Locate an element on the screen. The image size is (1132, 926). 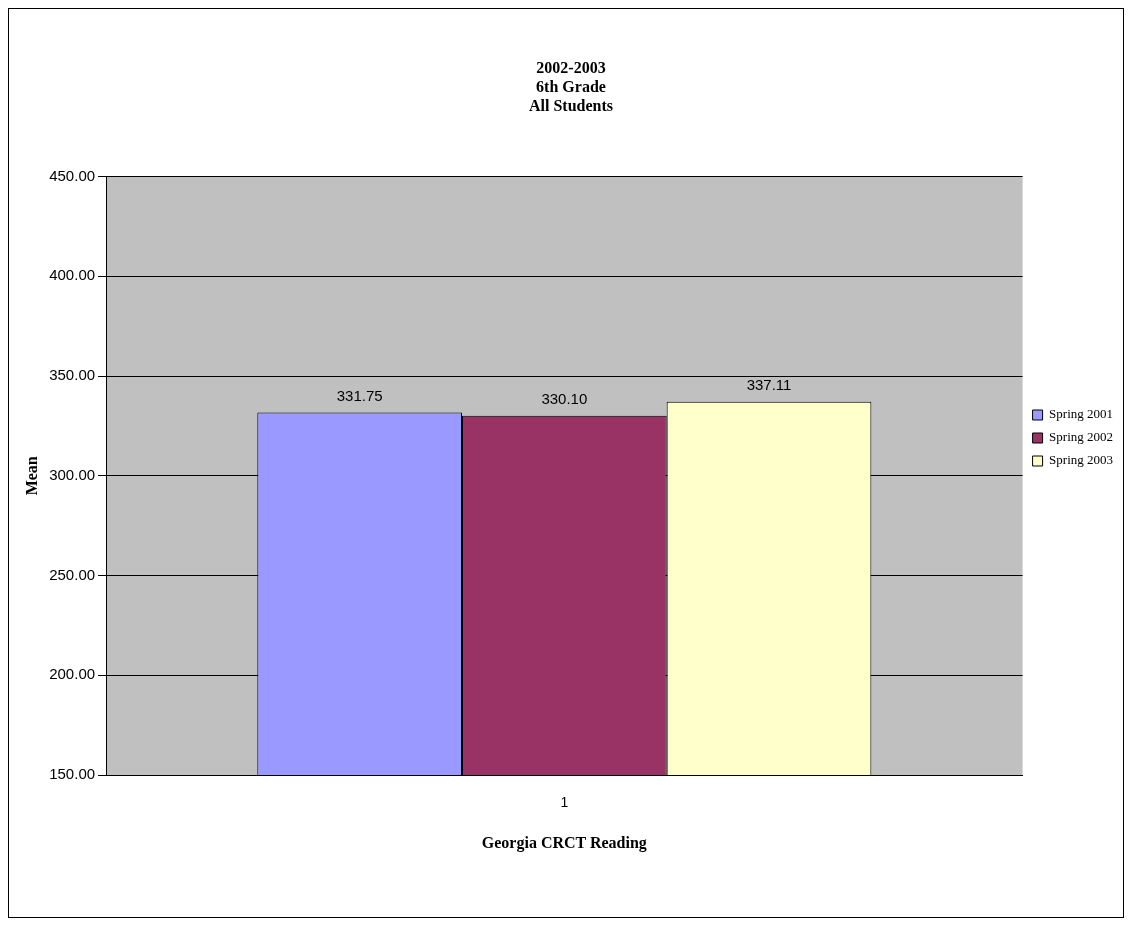
chart-title: 2002-2003 6th Grade All Students is located at coordinates (571, 86).